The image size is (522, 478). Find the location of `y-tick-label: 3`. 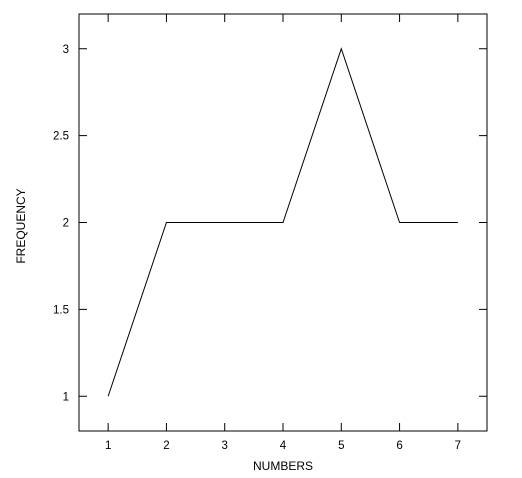

y-tick-label: 3 is located at coordinates (66, 50).